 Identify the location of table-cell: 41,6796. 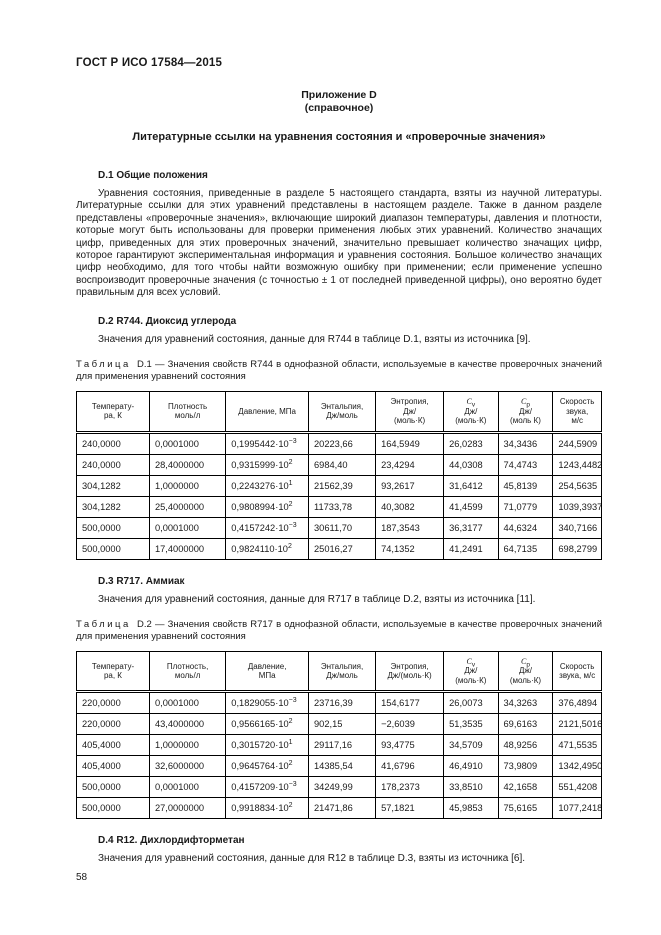
(410, 766).